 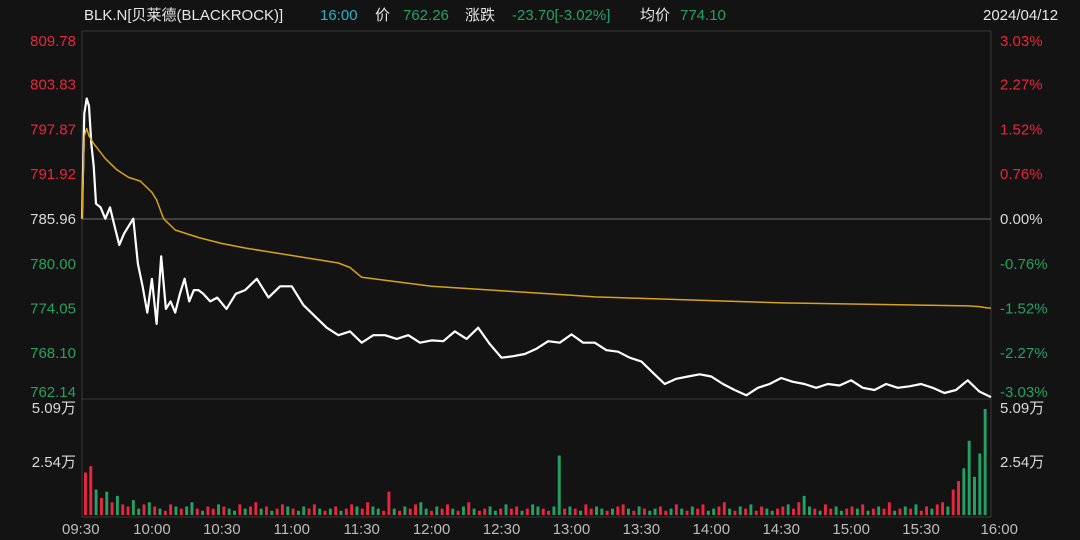 I want to click on date-label: 2024/04/12, so click(x=1021, y=15).